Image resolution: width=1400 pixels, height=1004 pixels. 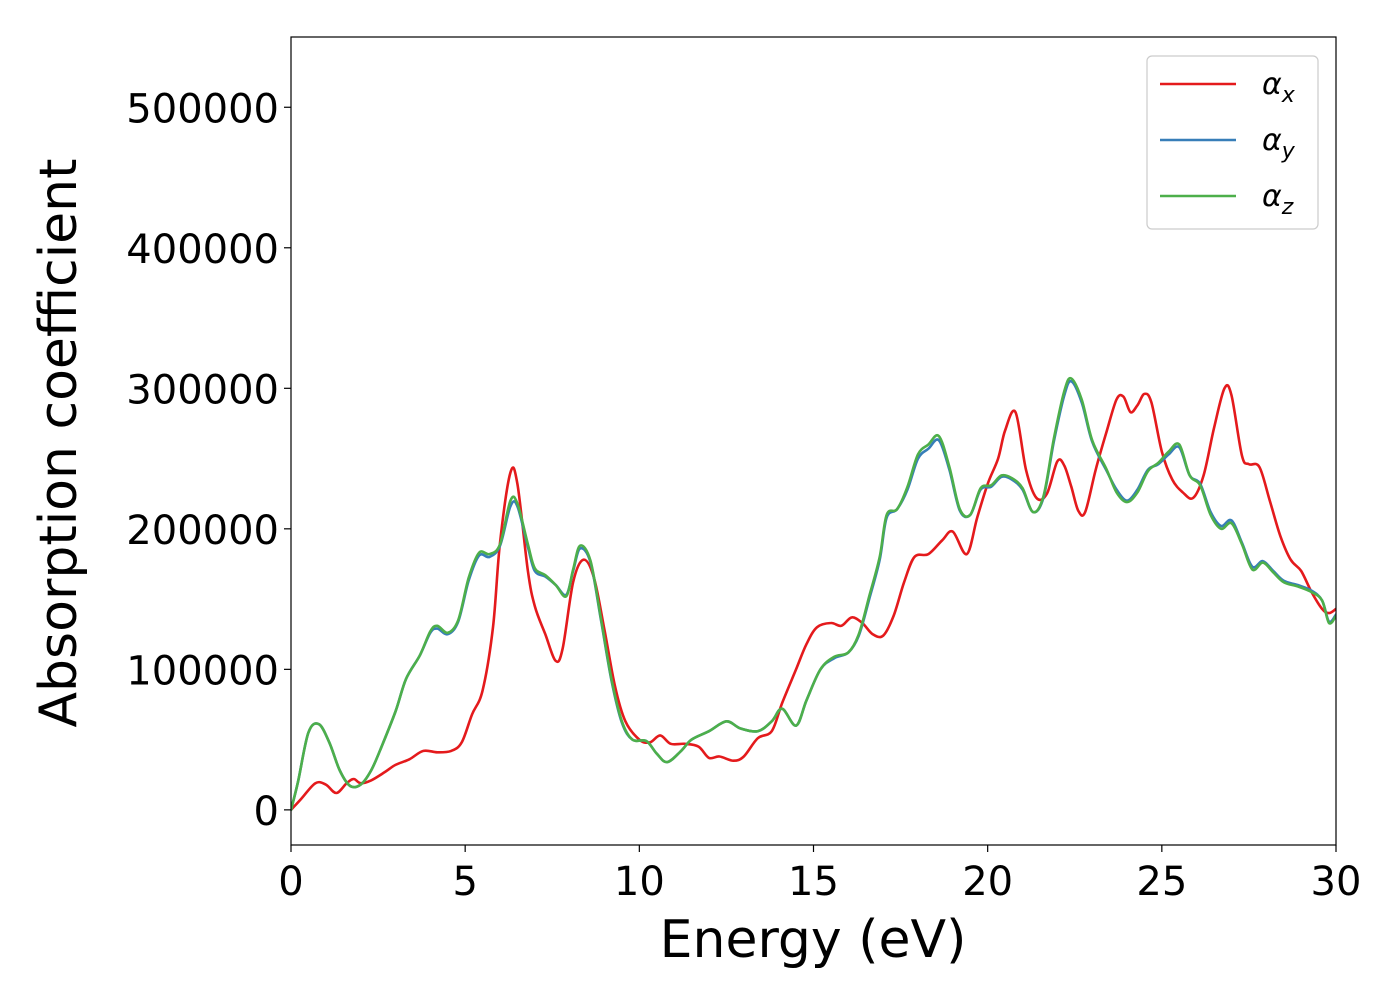 What do you see at coordinates (202, 390) in the screenshot?
I see `y-tick-label: 300000` at bounding box center [202, 390].